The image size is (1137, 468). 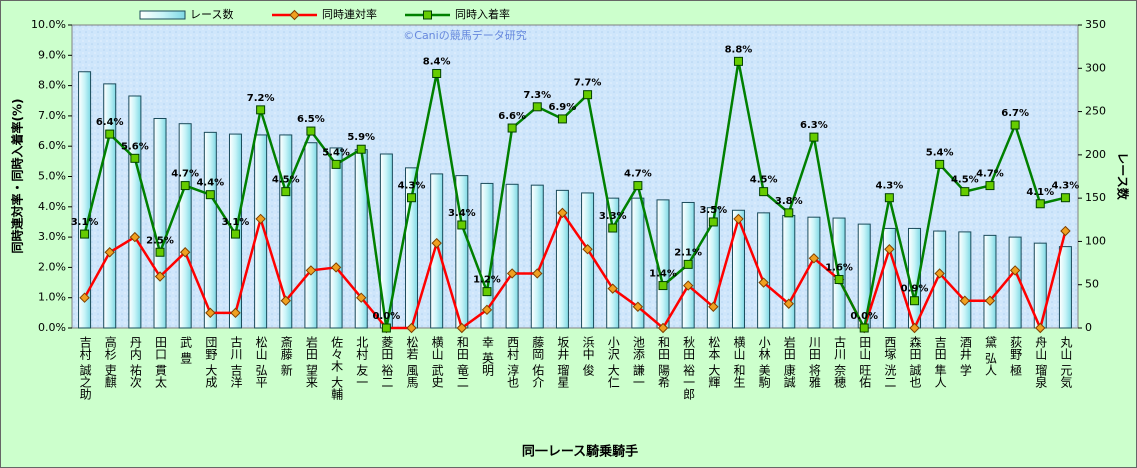 What do you see at coordinates (764, 362) in the screenshot?
I see `x-tick-label: 小林 美駒` at bounding box center [764, 362].